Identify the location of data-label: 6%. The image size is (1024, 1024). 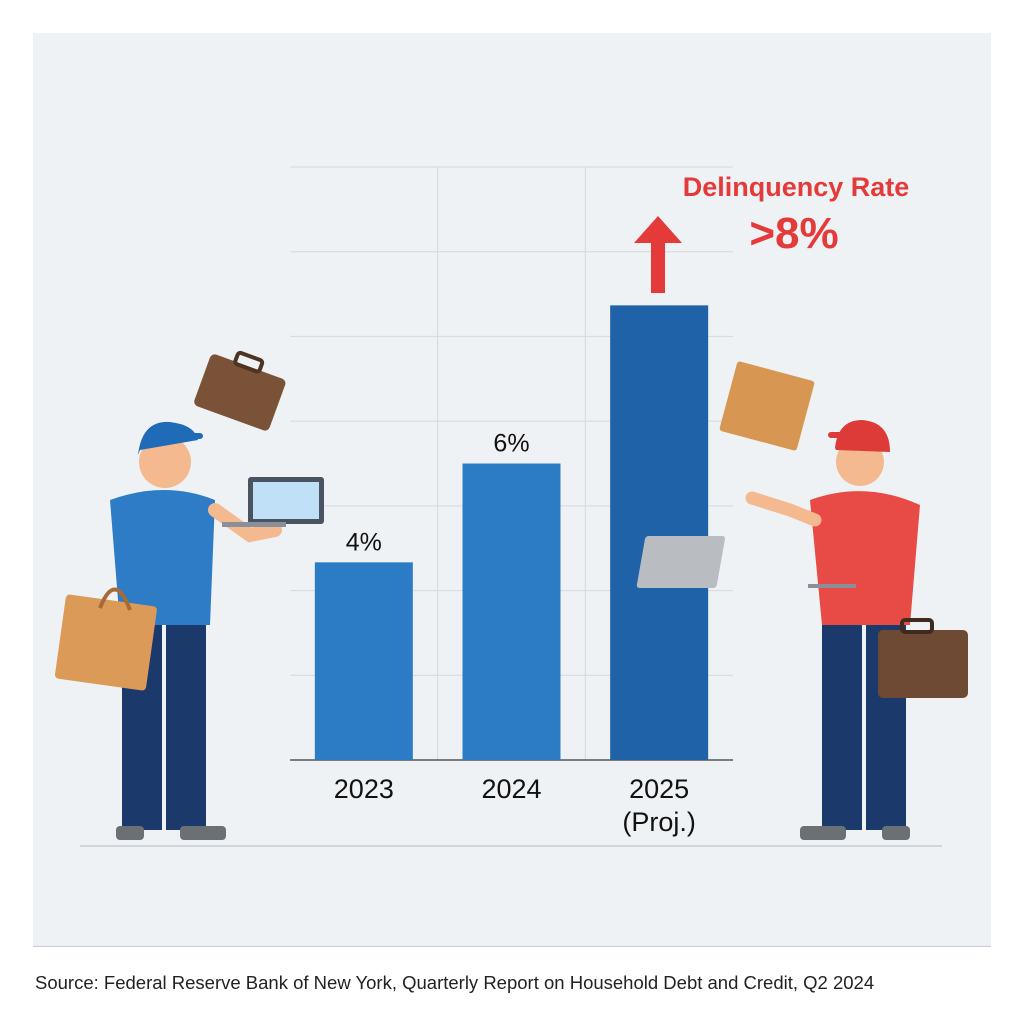
(511, 444).